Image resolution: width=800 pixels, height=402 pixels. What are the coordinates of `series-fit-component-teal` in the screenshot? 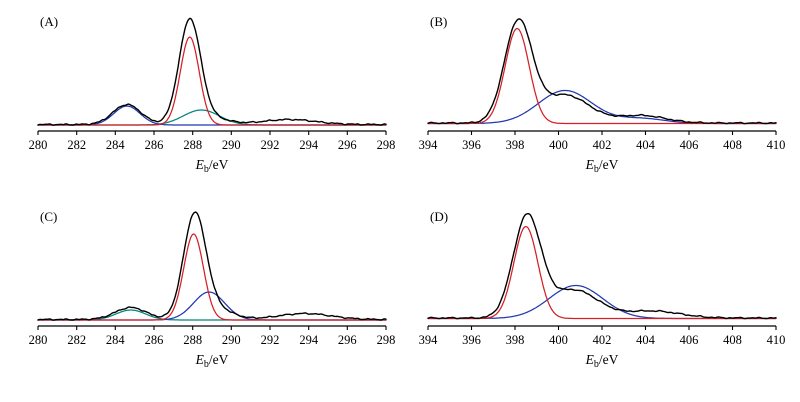 It's located at (212, 315).